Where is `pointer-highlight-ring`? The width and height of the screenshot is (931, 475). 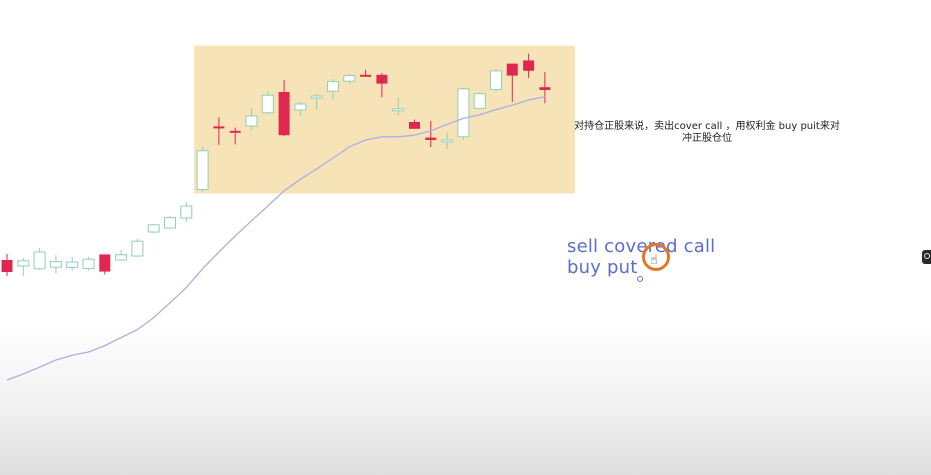
pointer-highlight-ring is located at coordinates (656, 257).